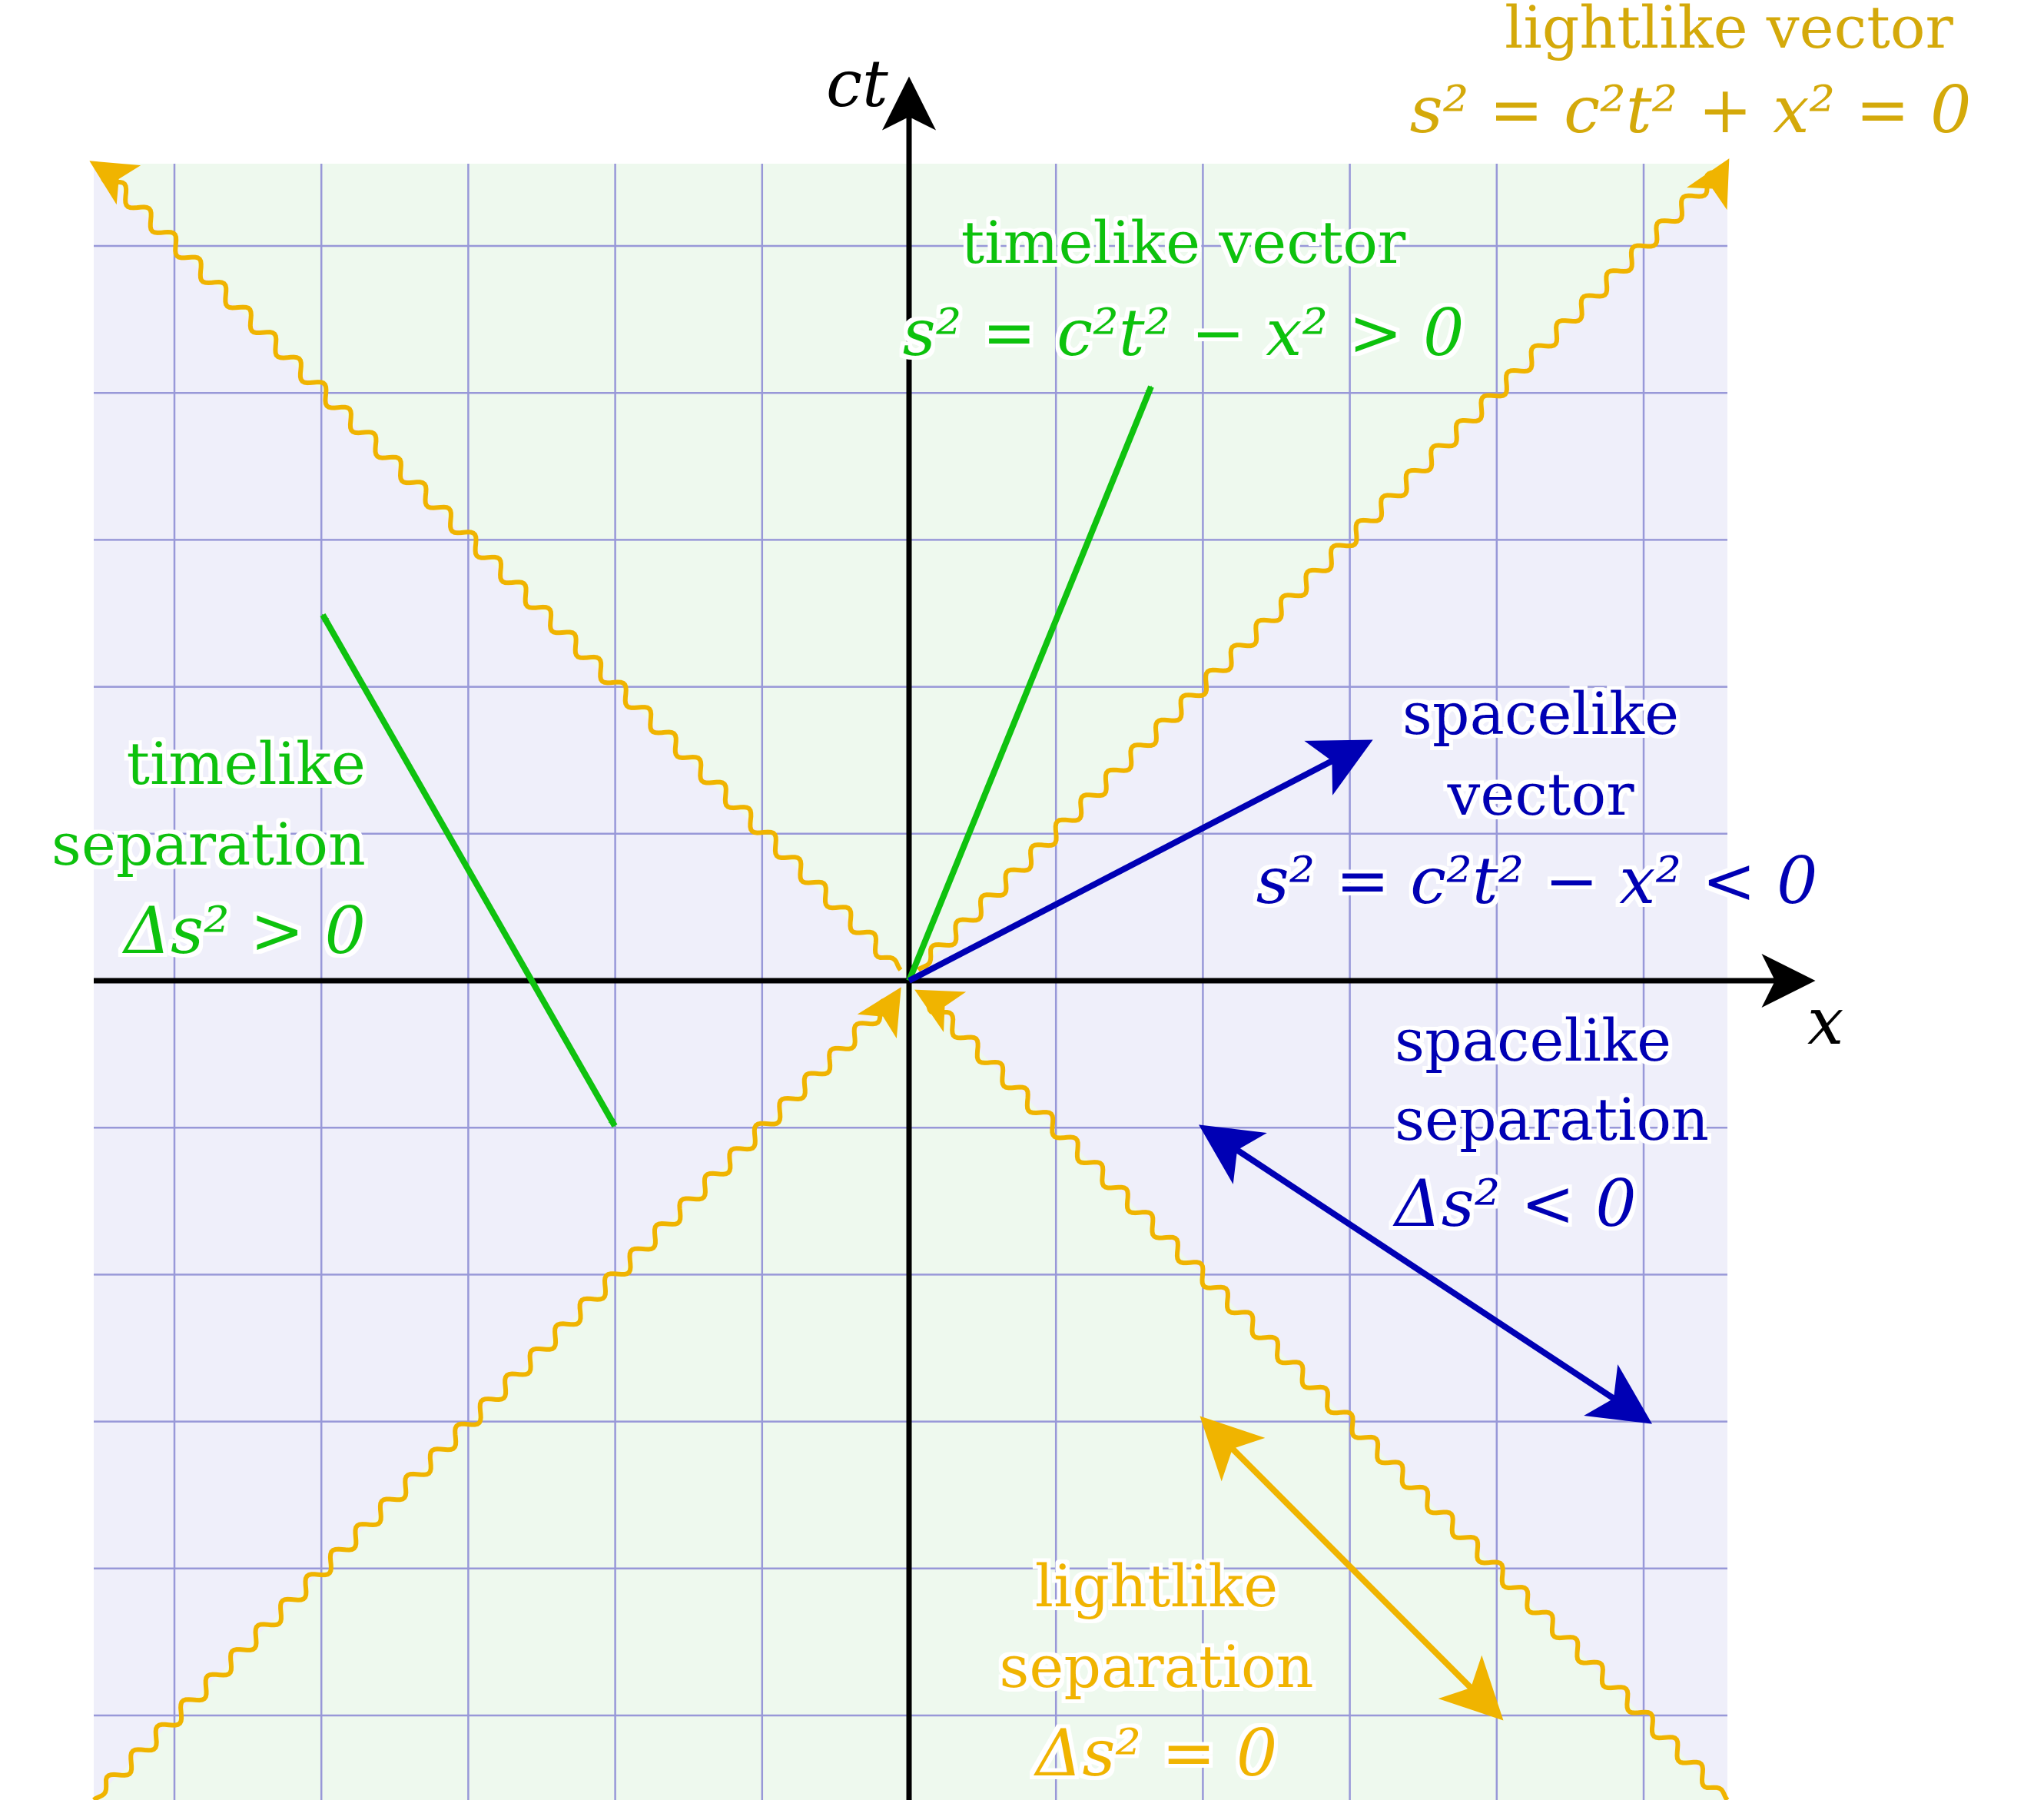 This screenshot has width=2044, height=1800. What do you see at coordinates (1540, 794) in the screenshot?
I see `spacelike-vector-subtitle: vector` at bounding box center [1540, 794].